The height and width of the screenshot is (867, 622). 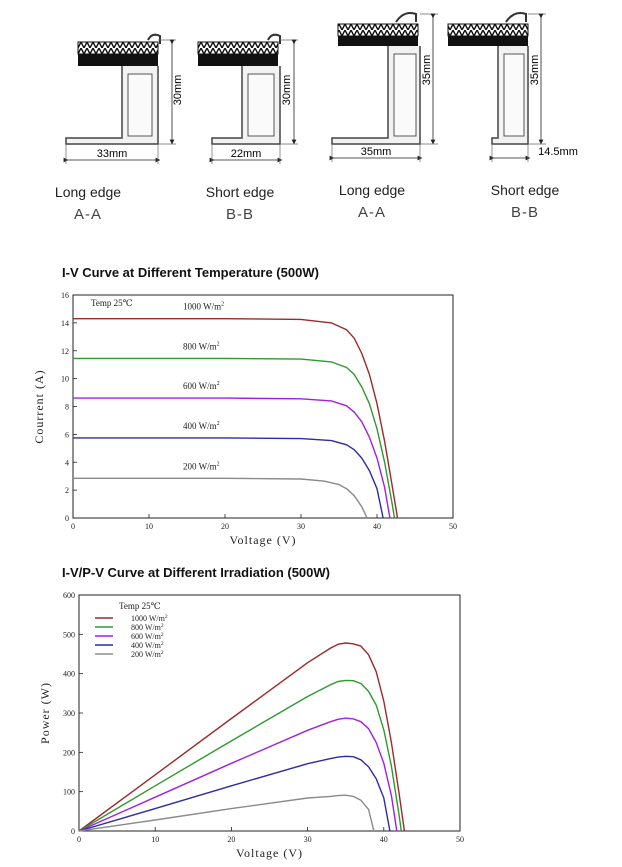 I want to click on frame-section-4: 14.5mm 35mm, so click(x=512, y=87).